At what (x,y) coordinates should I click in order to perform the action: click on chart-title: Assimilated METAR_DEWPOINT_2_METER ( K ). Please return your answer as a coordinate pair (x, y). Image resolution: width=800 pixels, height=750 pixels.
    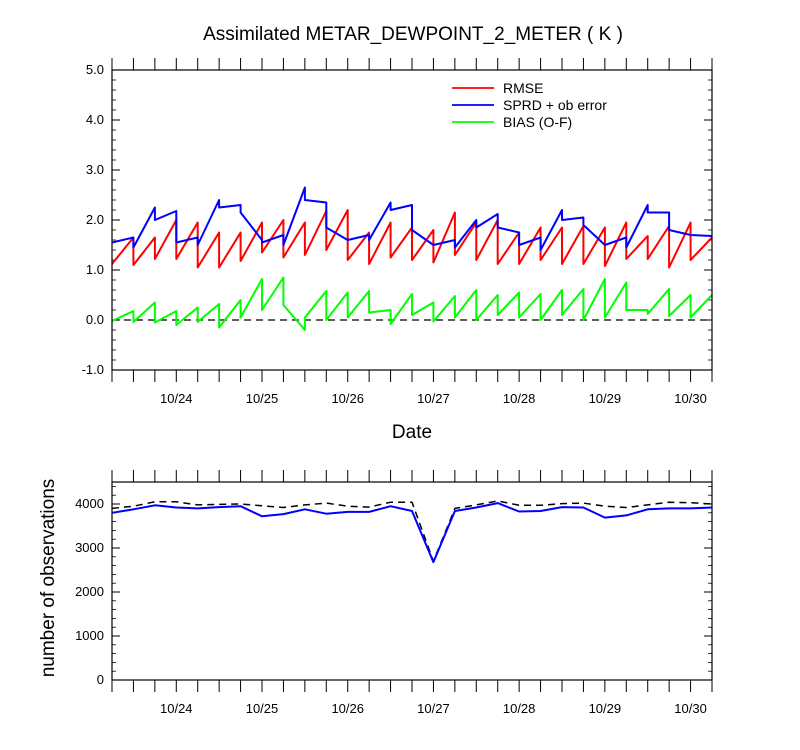
    Looking at the image, I should click on (413, 34).